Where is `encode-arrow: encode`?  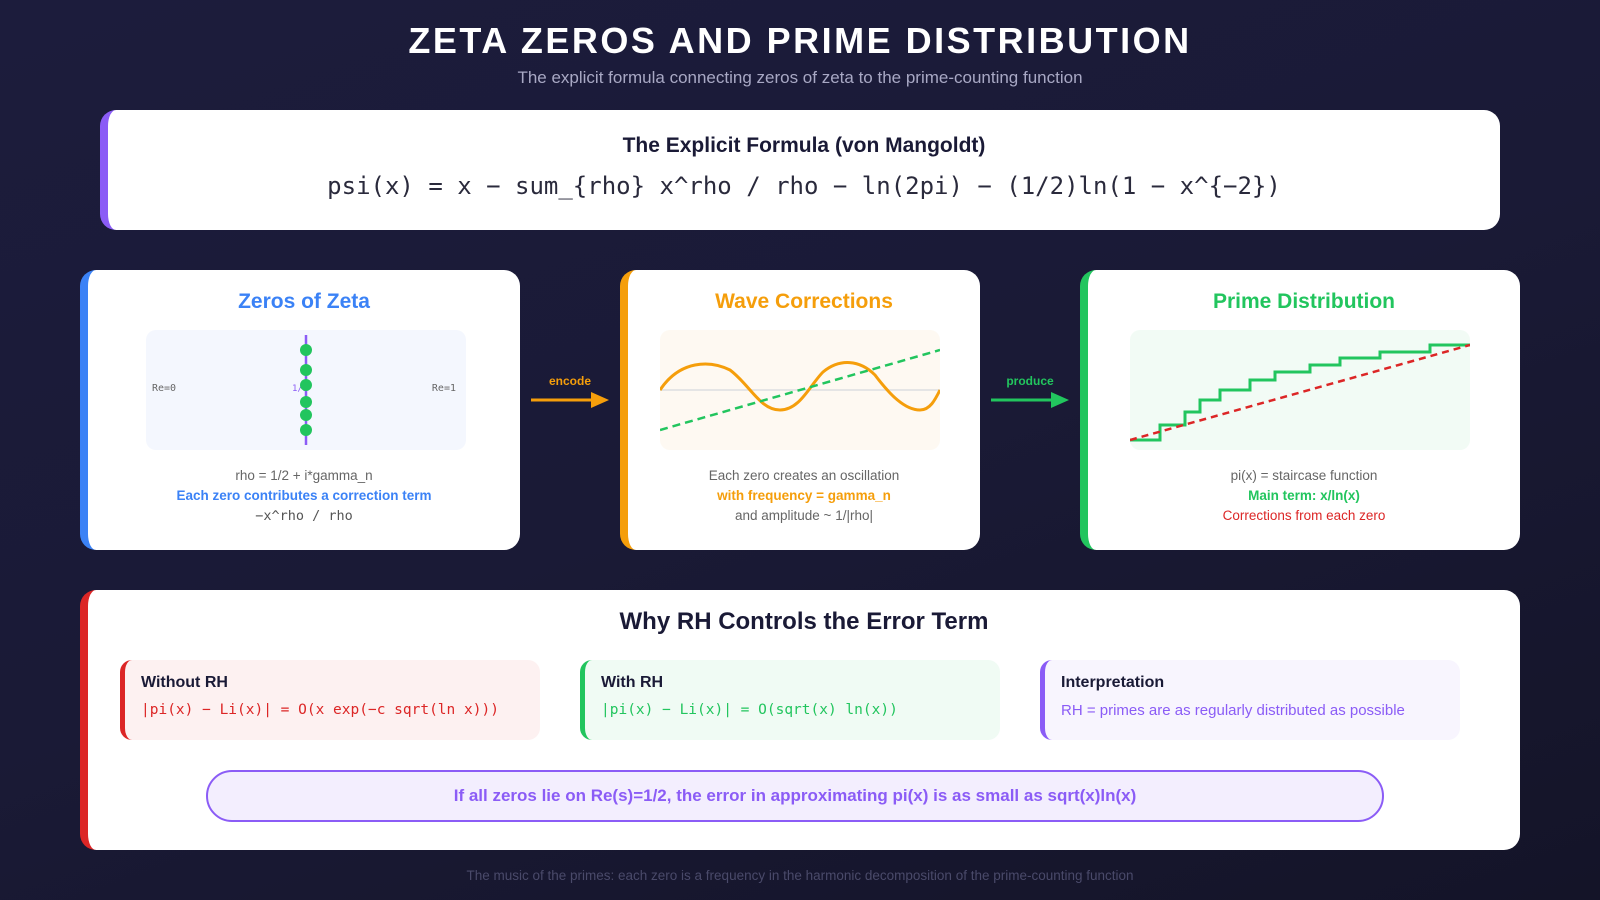
encode-arrow: encode is located at coordinates (570, 392).